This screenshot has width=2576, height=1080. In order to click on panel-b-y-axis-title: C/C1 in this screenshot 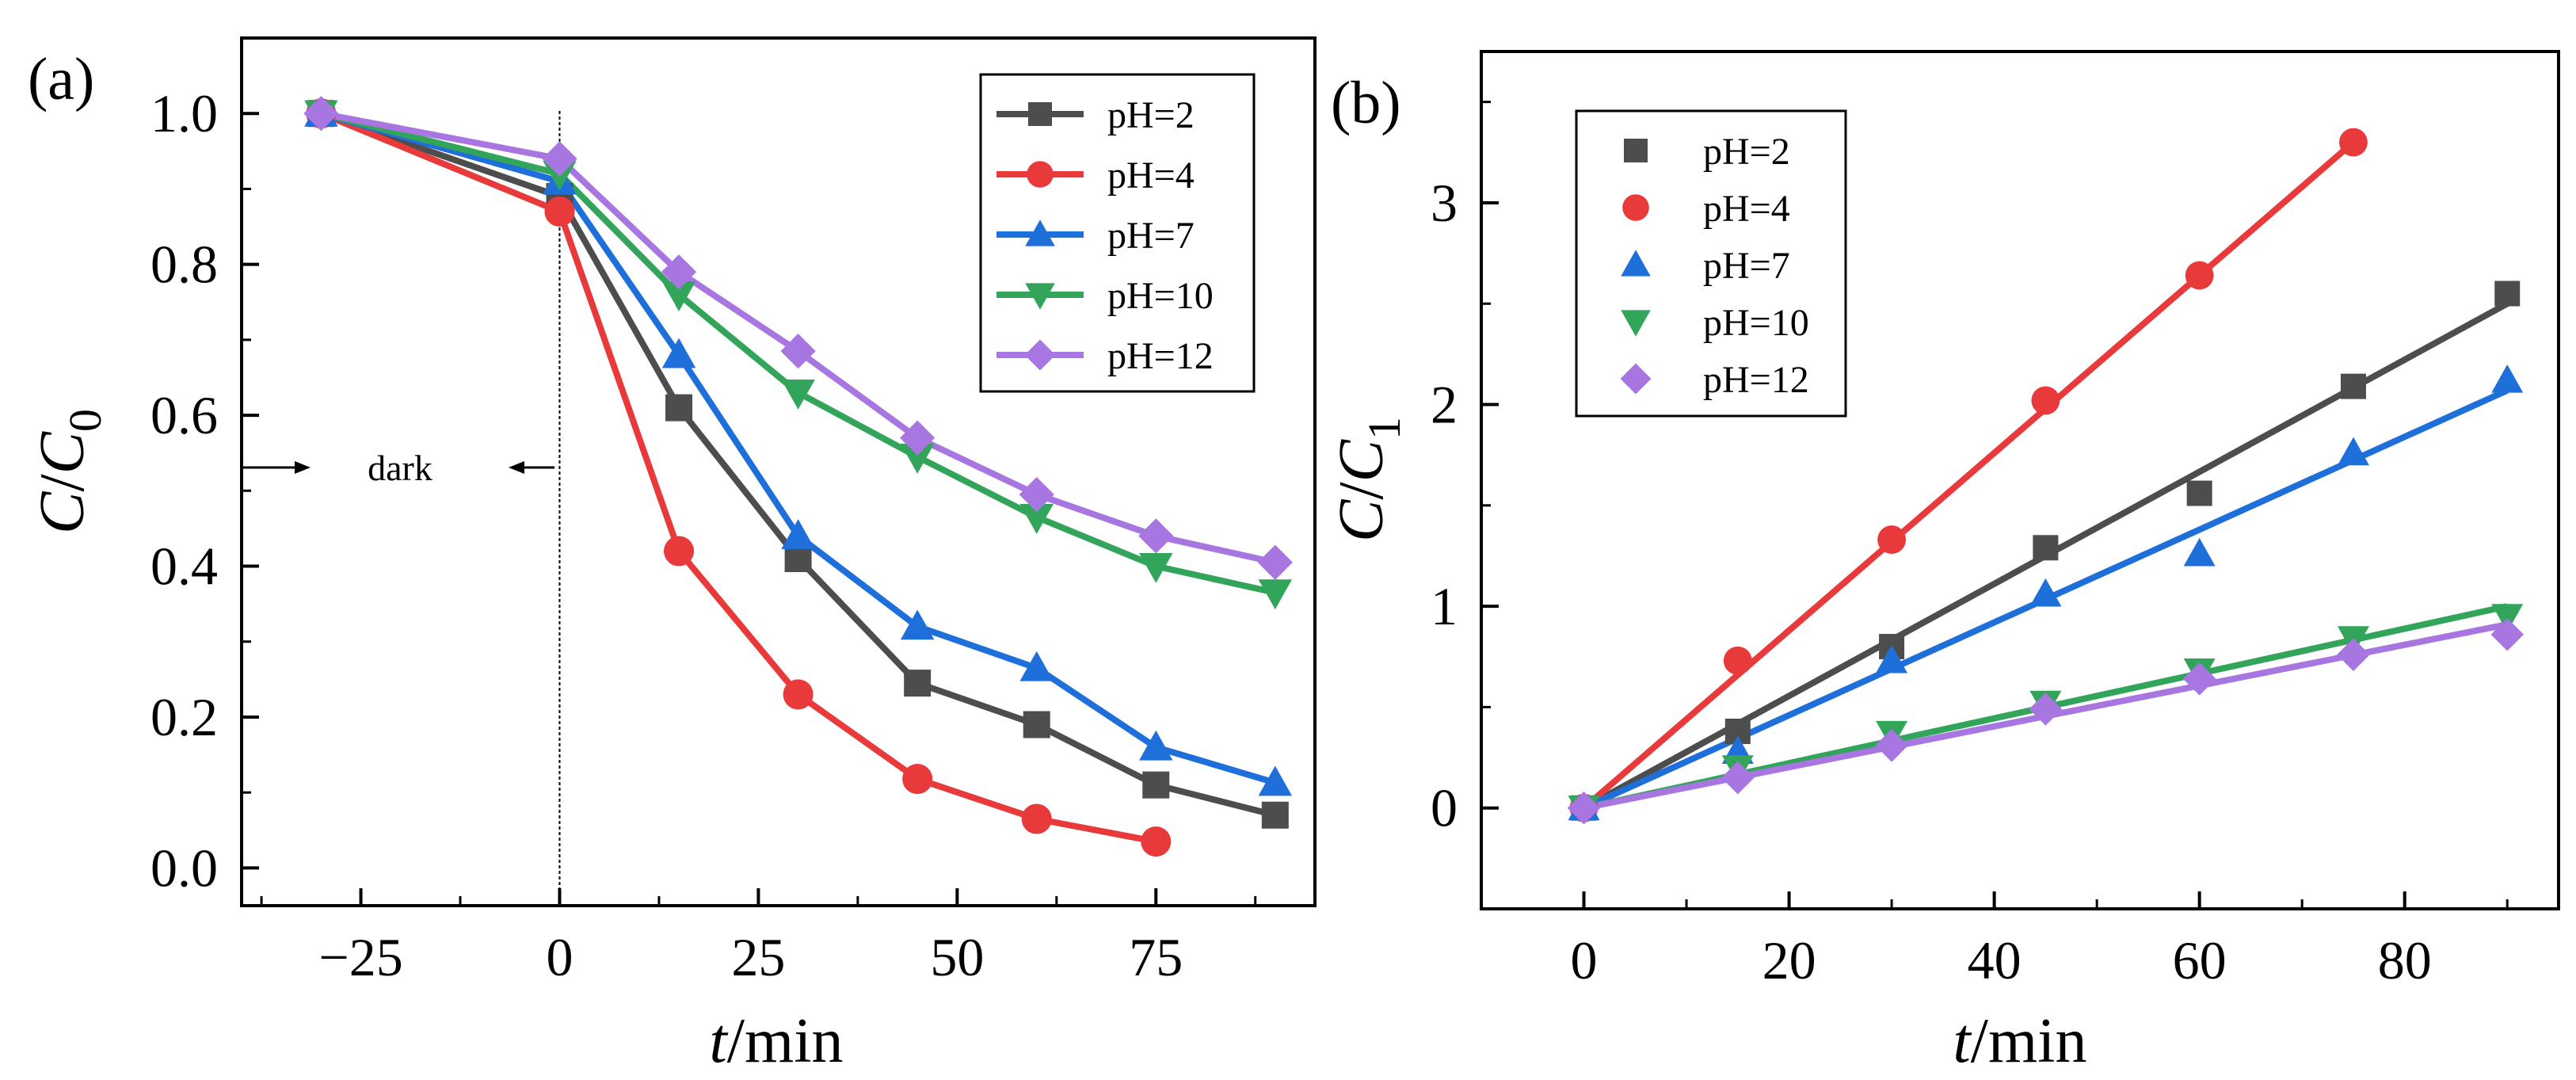, I will do `click(1368, 479)`.